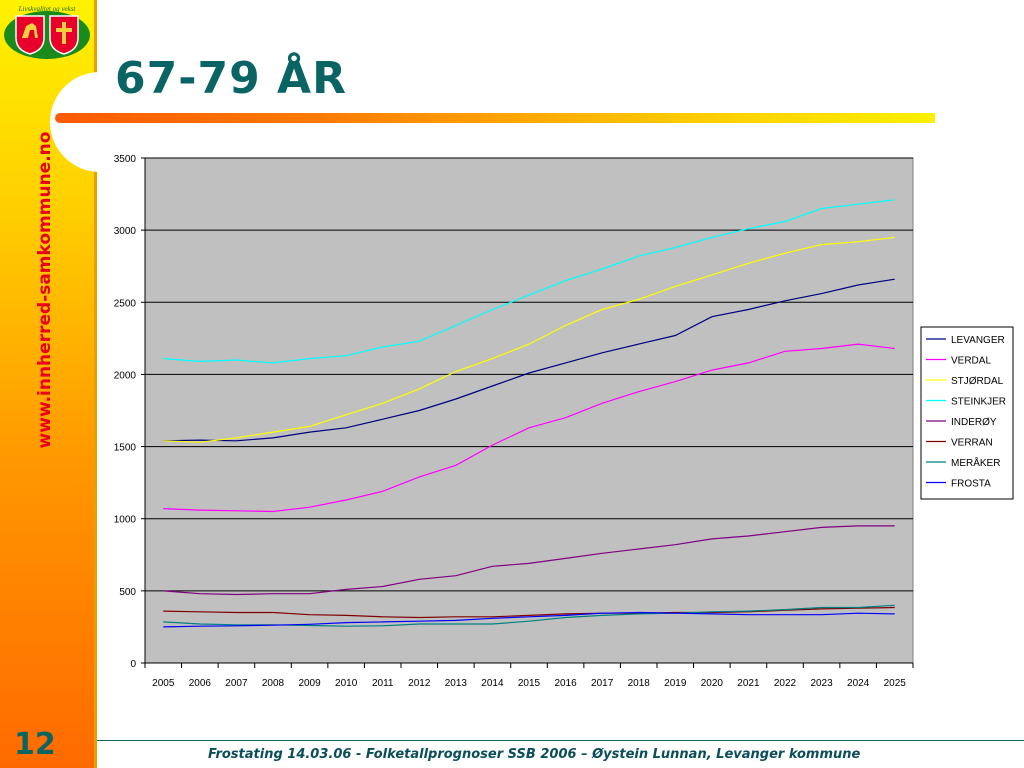 The width and height of the screenshot is (1024, 768). Describe the element at coordinates (748, 683) in the screenshot. I see `x-tick-label: 2021` at that location.